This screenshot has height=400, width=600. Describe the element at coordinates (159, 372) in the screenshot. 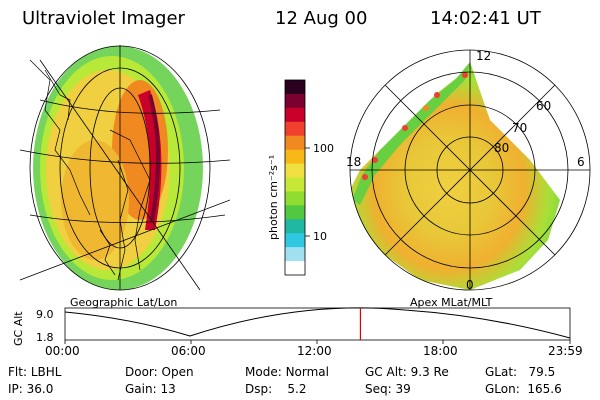

I see `status-door: Door: Open` at that location.